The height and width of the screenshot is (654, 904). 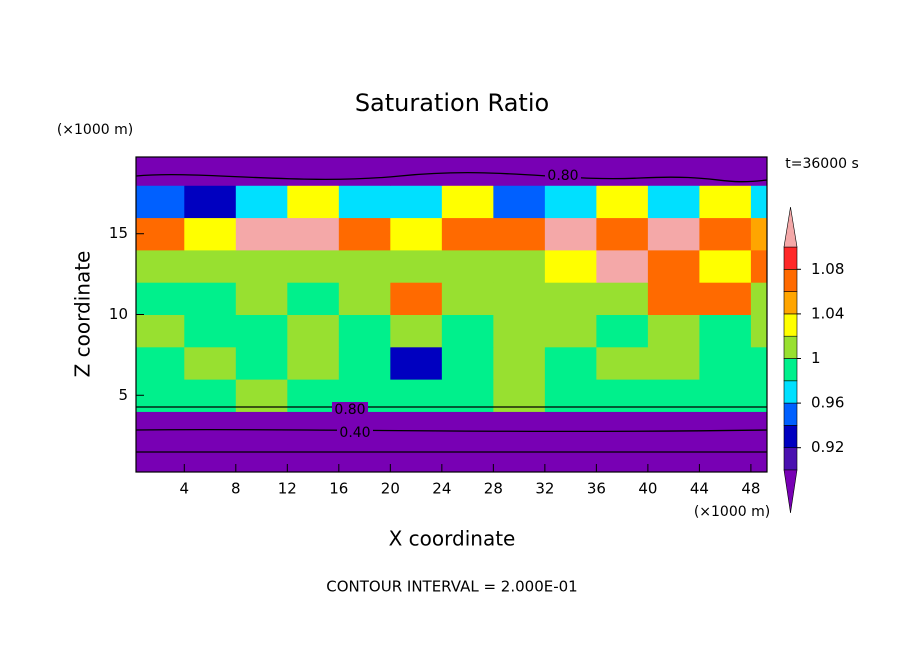 What do you see at coordinates (827, 447) in the screenshot?
I see `colorbar-tick-label: 0.92` at bounding box center [827, 447].